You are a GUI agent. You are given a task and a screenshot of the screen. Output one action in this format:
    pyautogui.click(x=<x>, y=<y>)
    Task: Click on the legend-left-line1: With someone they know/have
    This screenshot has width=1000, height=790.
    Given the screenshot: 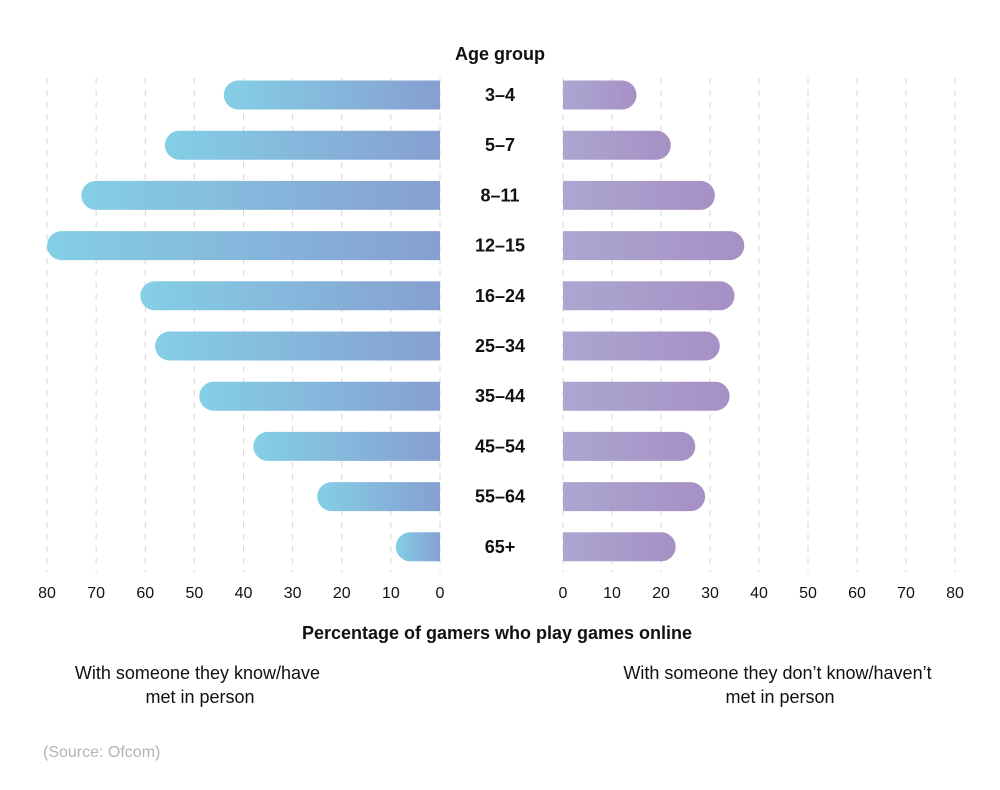 What is the action you would take?
    pyautogui.click(x=197, y=673)
    